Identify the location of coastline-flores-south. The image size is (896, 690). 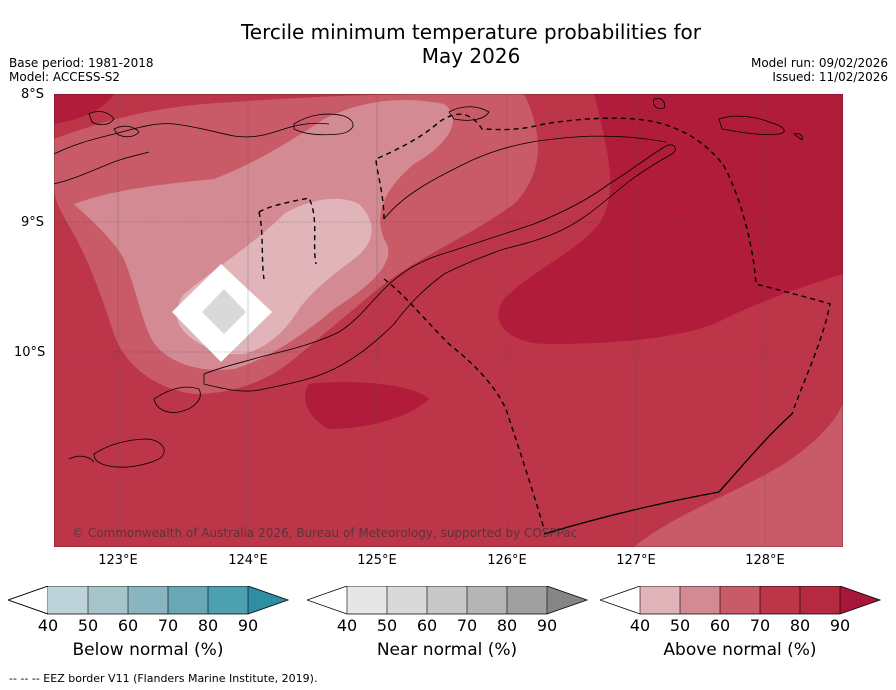
(102, 168).